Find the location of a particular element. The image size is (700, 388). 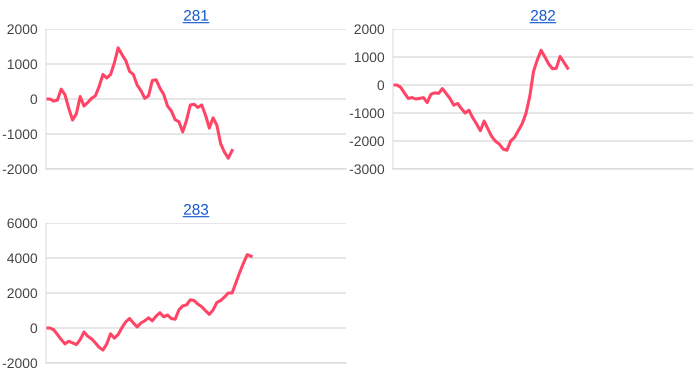

chart-title: 283 is located at coordinates (196, 209).